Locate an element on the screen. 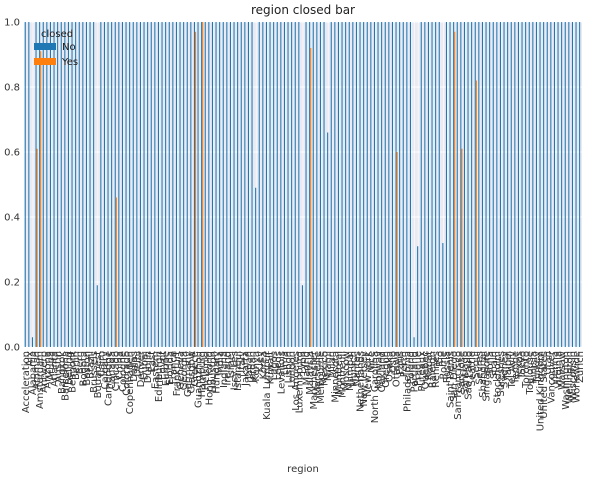 This screenshot has width=593, height=481. x-tick-label: Beijing is located at coordinates (69, 368).